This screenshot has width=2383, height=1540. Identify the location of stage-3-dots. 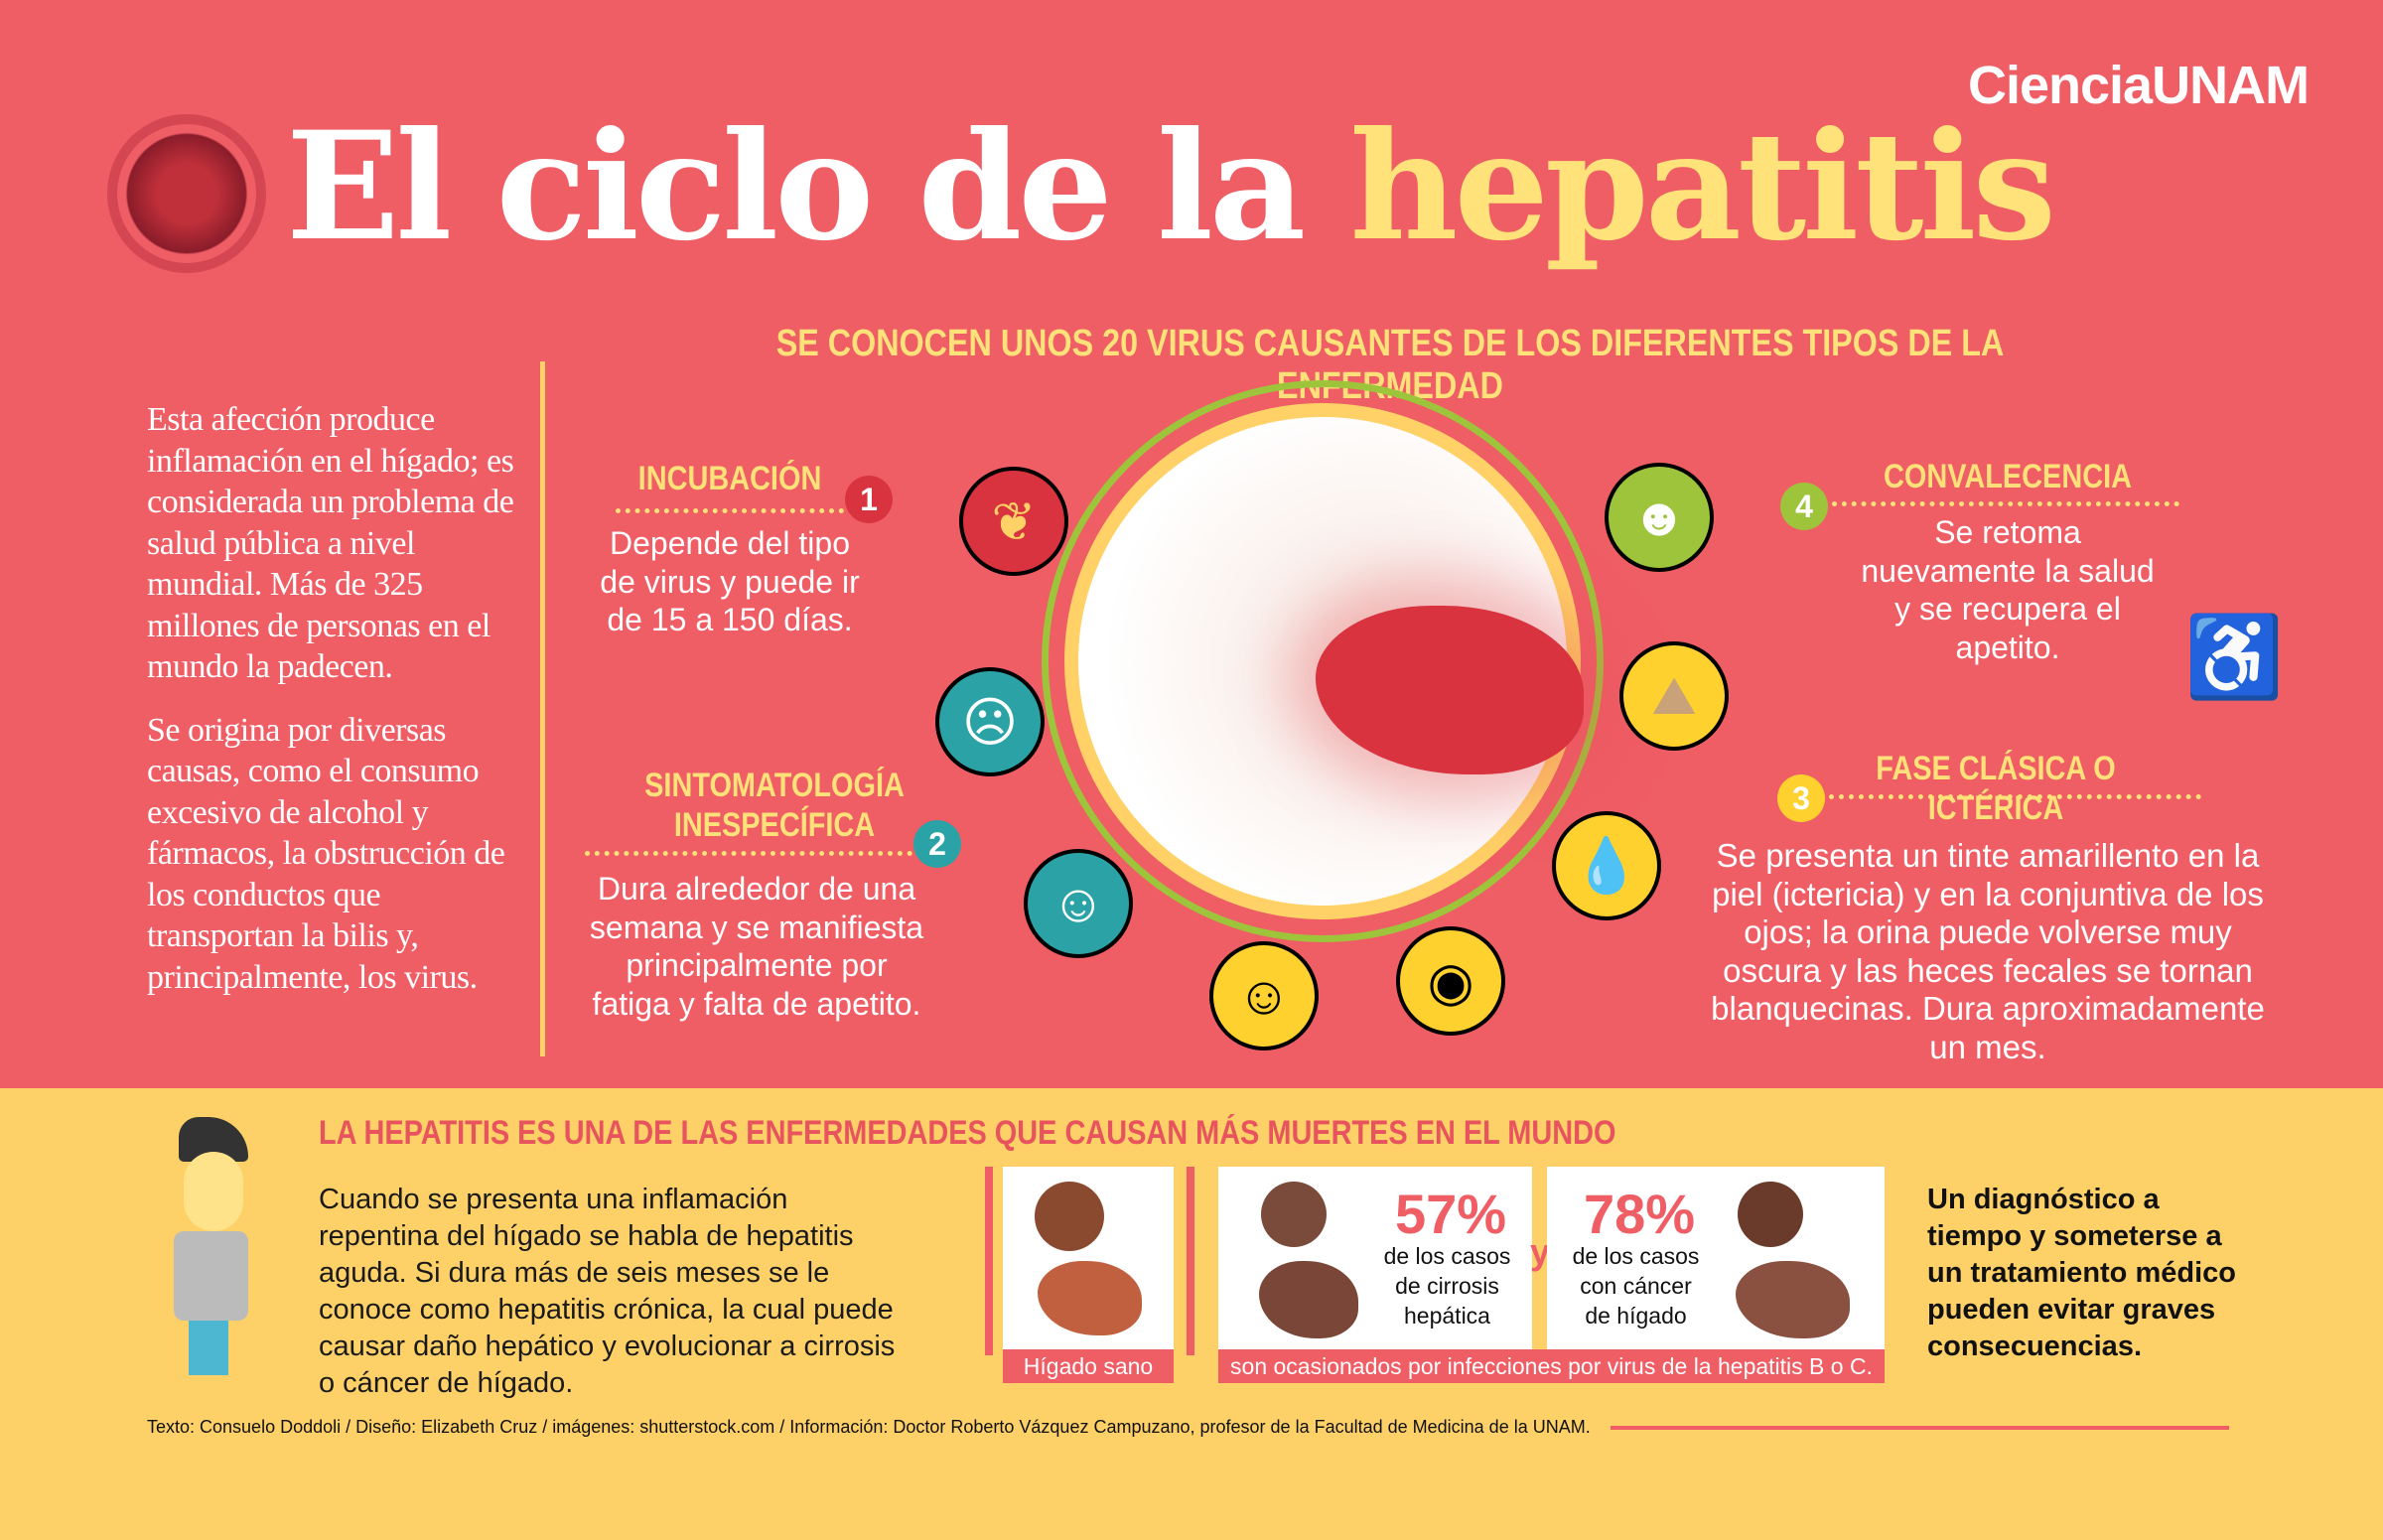
(2015, 796).